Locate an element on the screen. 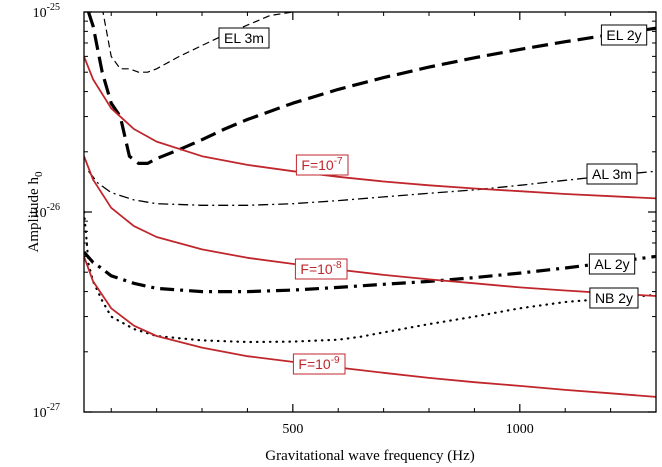  label-text-main: AL 2y is located at coordinates (611, 264).